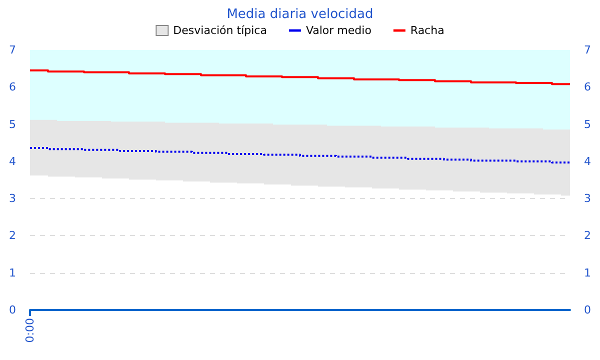 The height and width of the screenshot is (360, 600). I want to click on y2-tick-label: 1, so click(587, 273).